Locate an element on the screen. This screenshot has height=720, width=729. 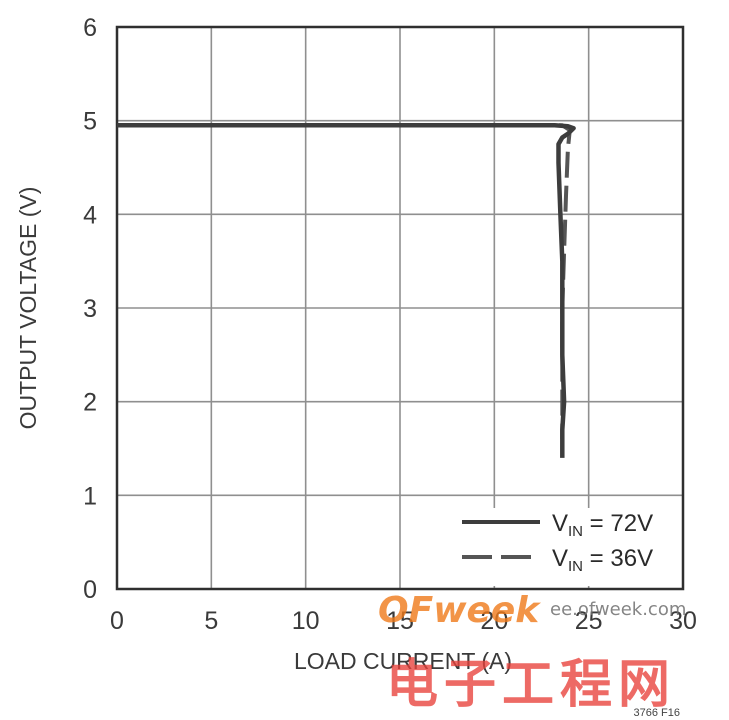
y-tick-label: 1 is located at coordinates (90, 496).